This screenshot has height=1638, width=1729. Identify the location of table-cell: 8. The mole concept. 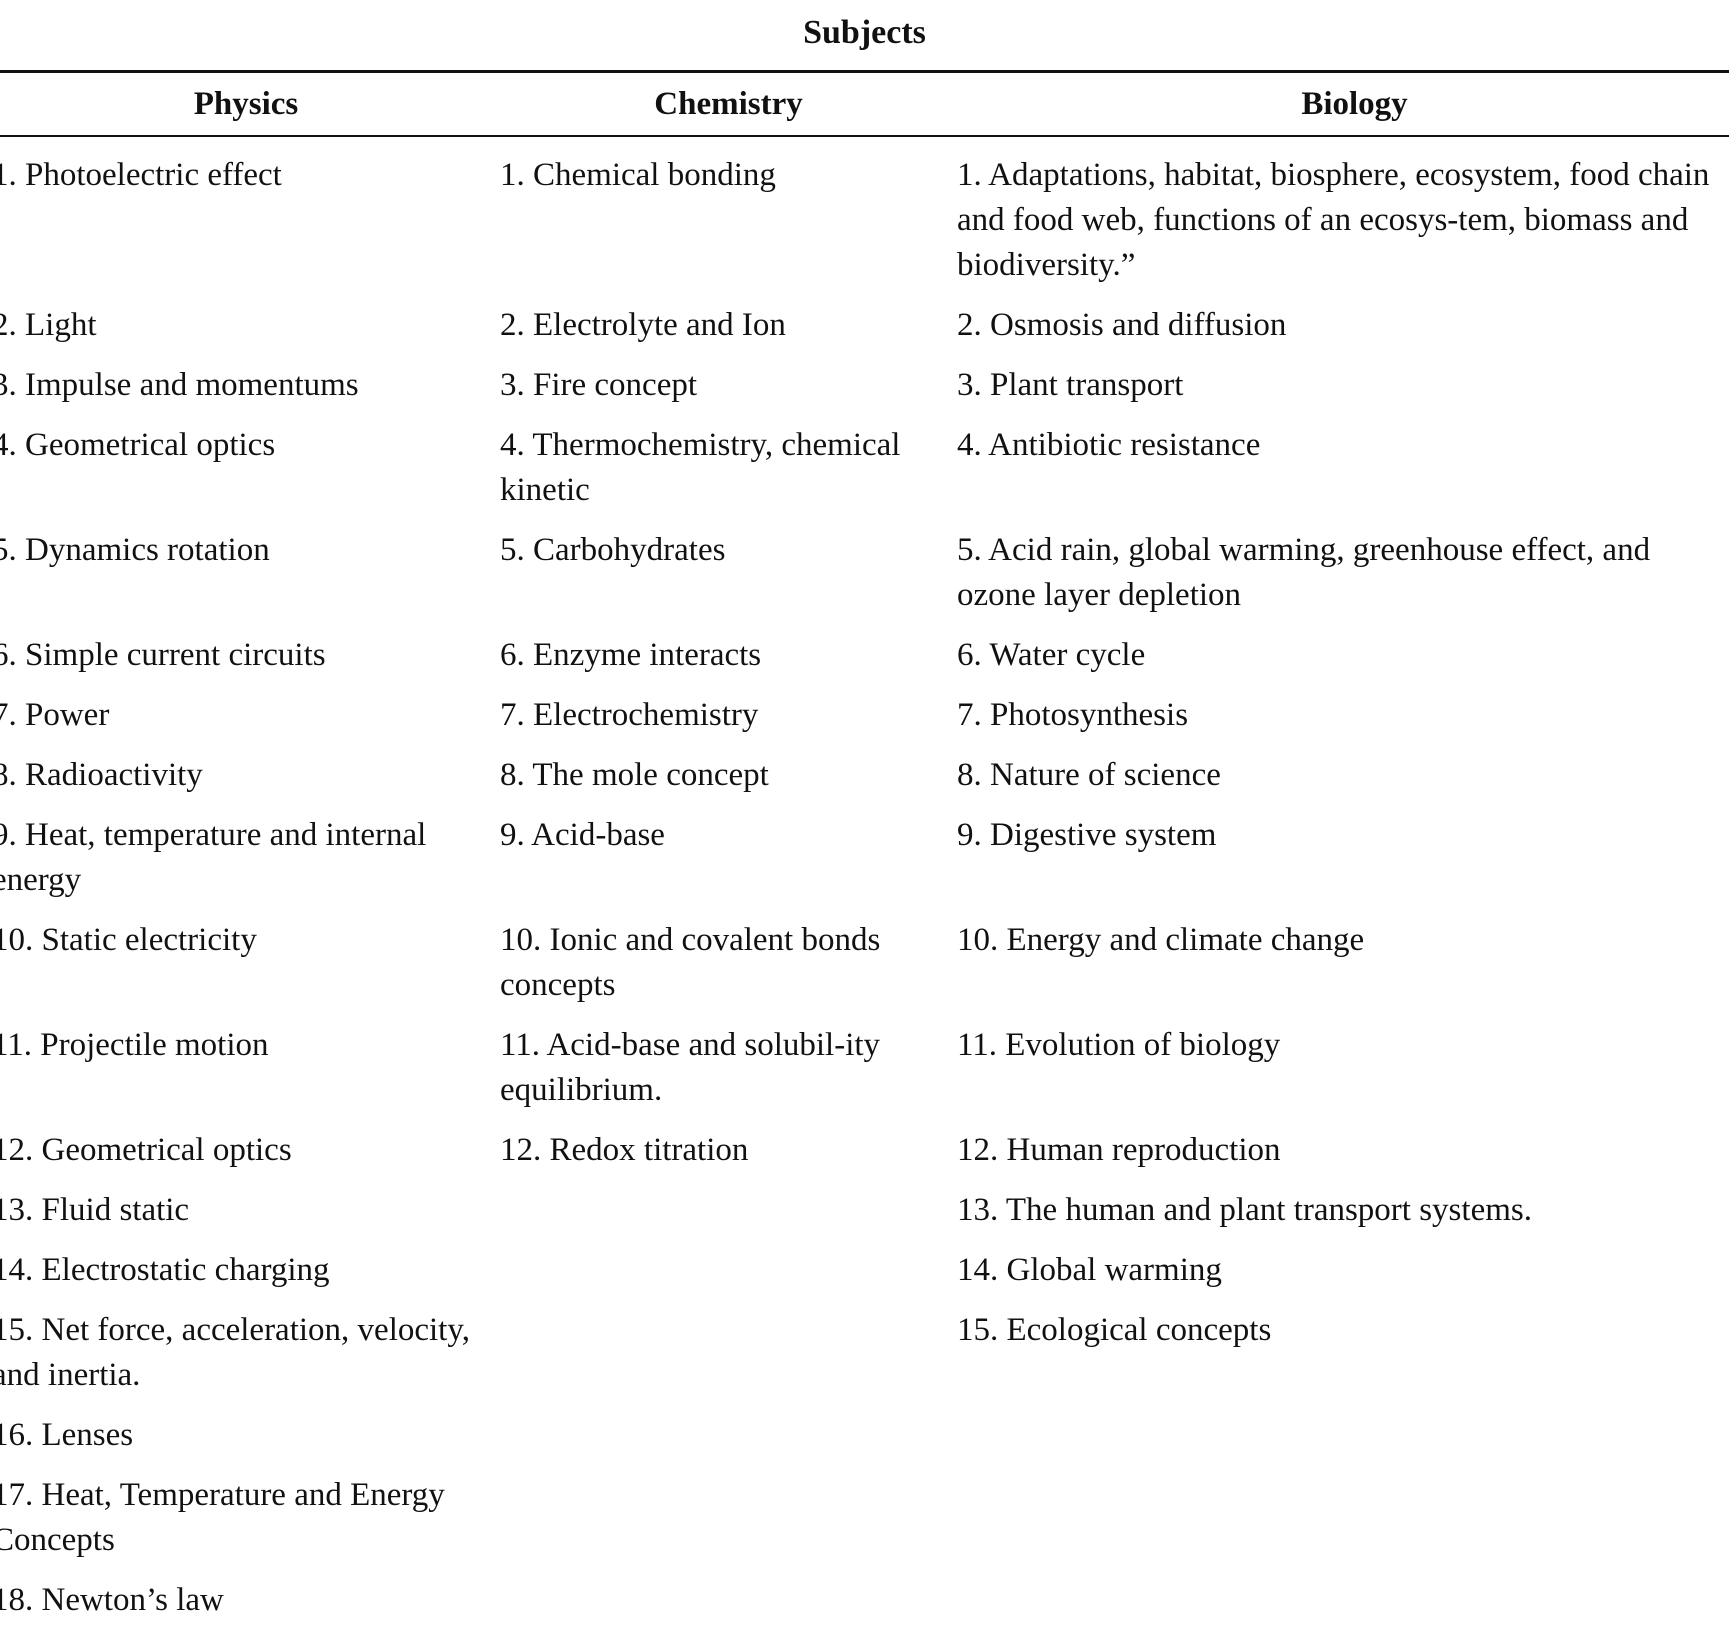
(634, 775).